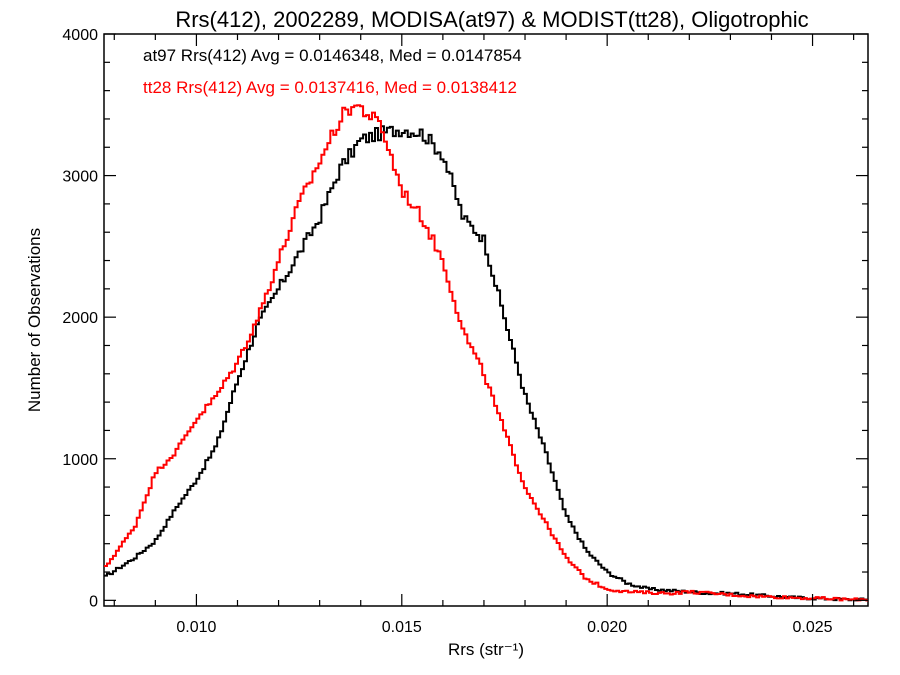 This screenshot has height=675, width=900. What do you see at coordinates (80, 318) in the screenshot?
I see `y-tick-label: 2000` at bounding box center [80, 318].